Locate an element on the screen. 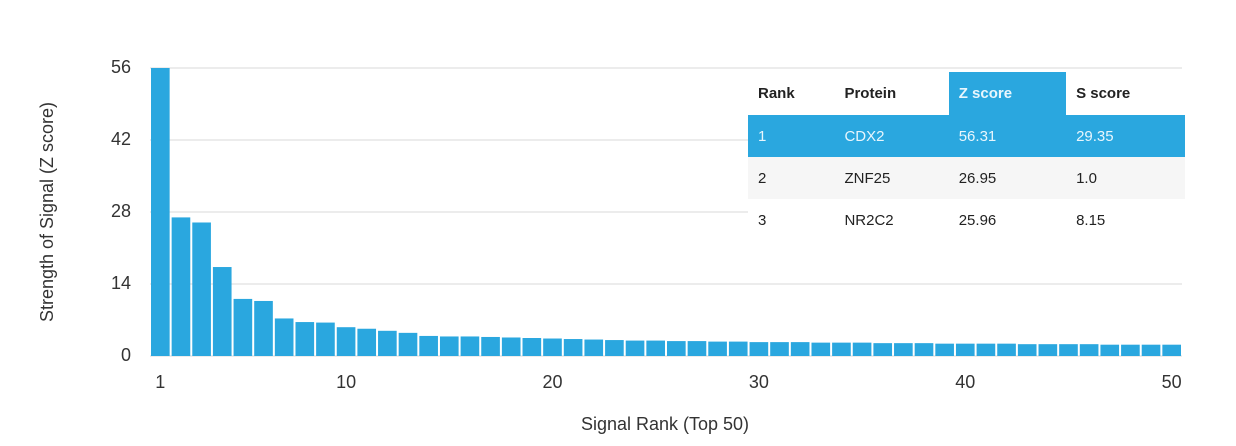 This screenshot has width=1236, height=446. table-cell: CDX2 is located at coordinates (891, 136).